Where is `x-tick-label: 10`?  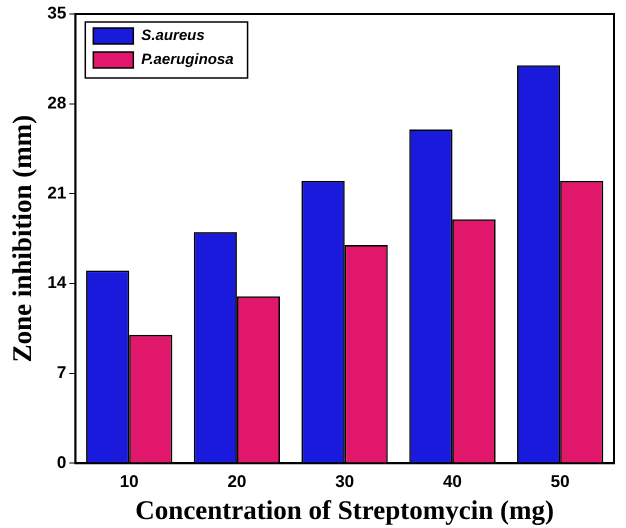
x-tick-label: 10 is located at coordinates (129, 482).